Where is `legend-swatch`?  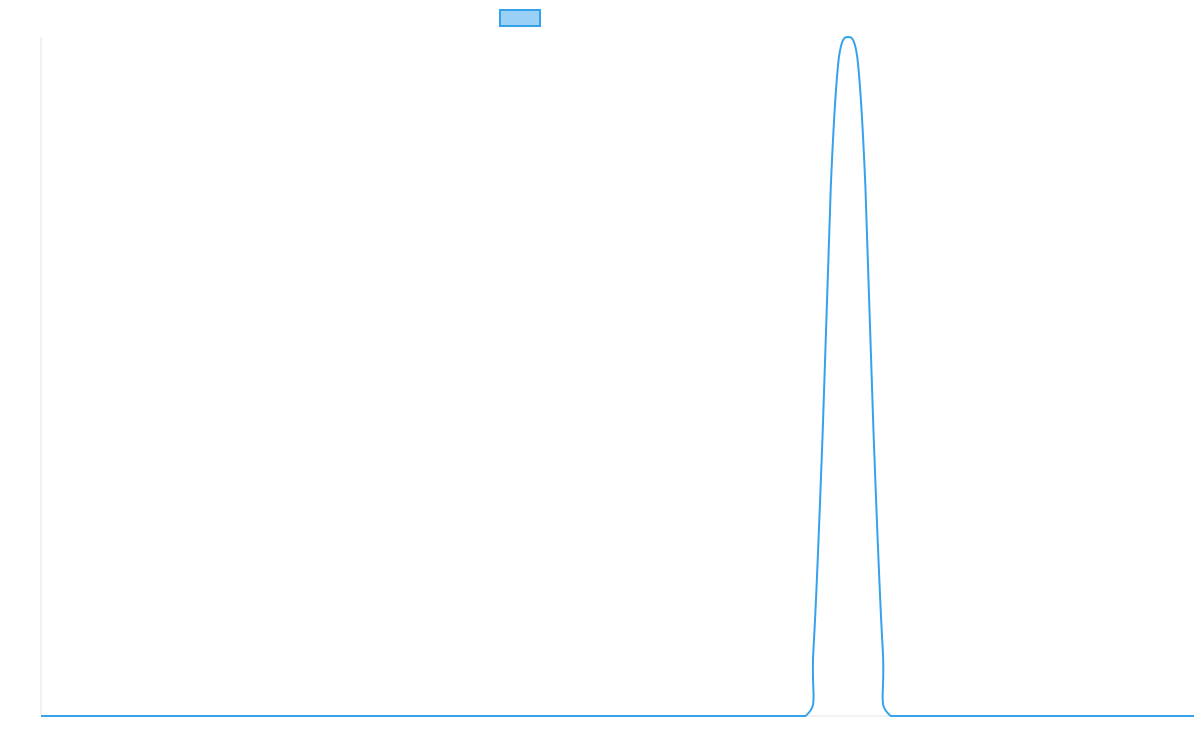 legend-swatch is located at coordinates (520, 18).